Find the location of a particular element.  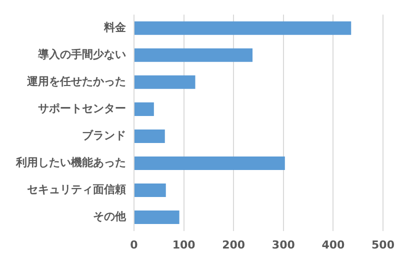

x-tick-label: 300 is located at coordinates (284, 245).